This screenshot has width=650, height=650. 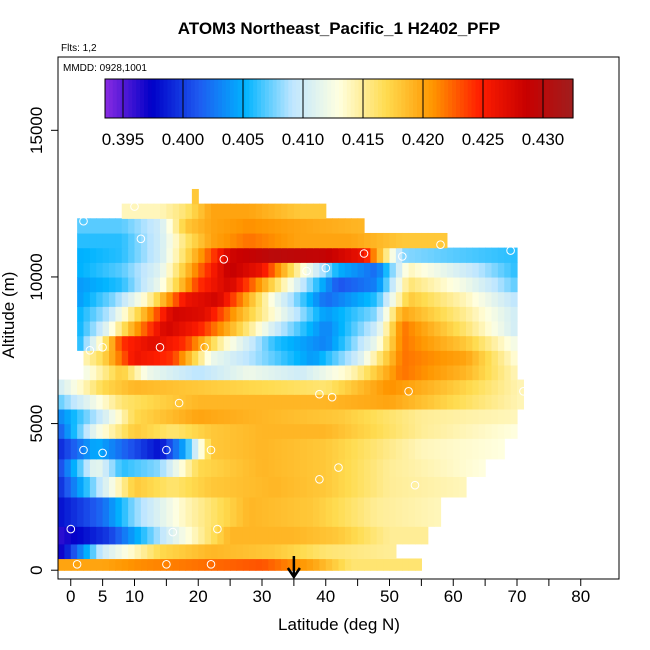 What do you see at coordinates (183, 139) in the screenshot?
I see `colorbar-tick-label: 0.400` at bounding box center [183, 139].